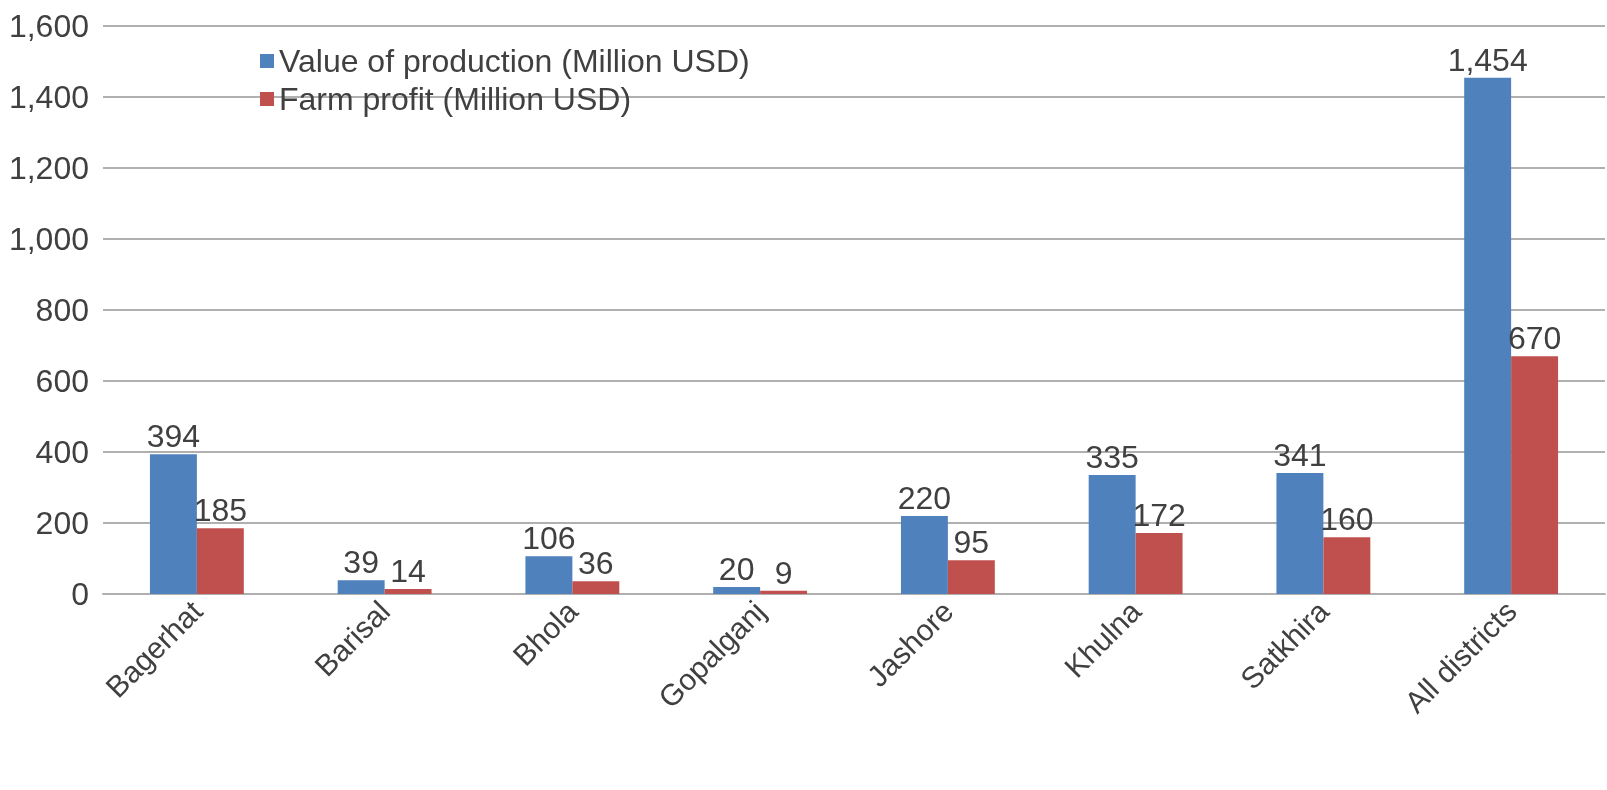 The image size is (1607, 790). What do you see at coordinates (455, 99) in the screenshot?
I see `legend-label: Farm profit (Million USD)` at bounding box center [455, 99].